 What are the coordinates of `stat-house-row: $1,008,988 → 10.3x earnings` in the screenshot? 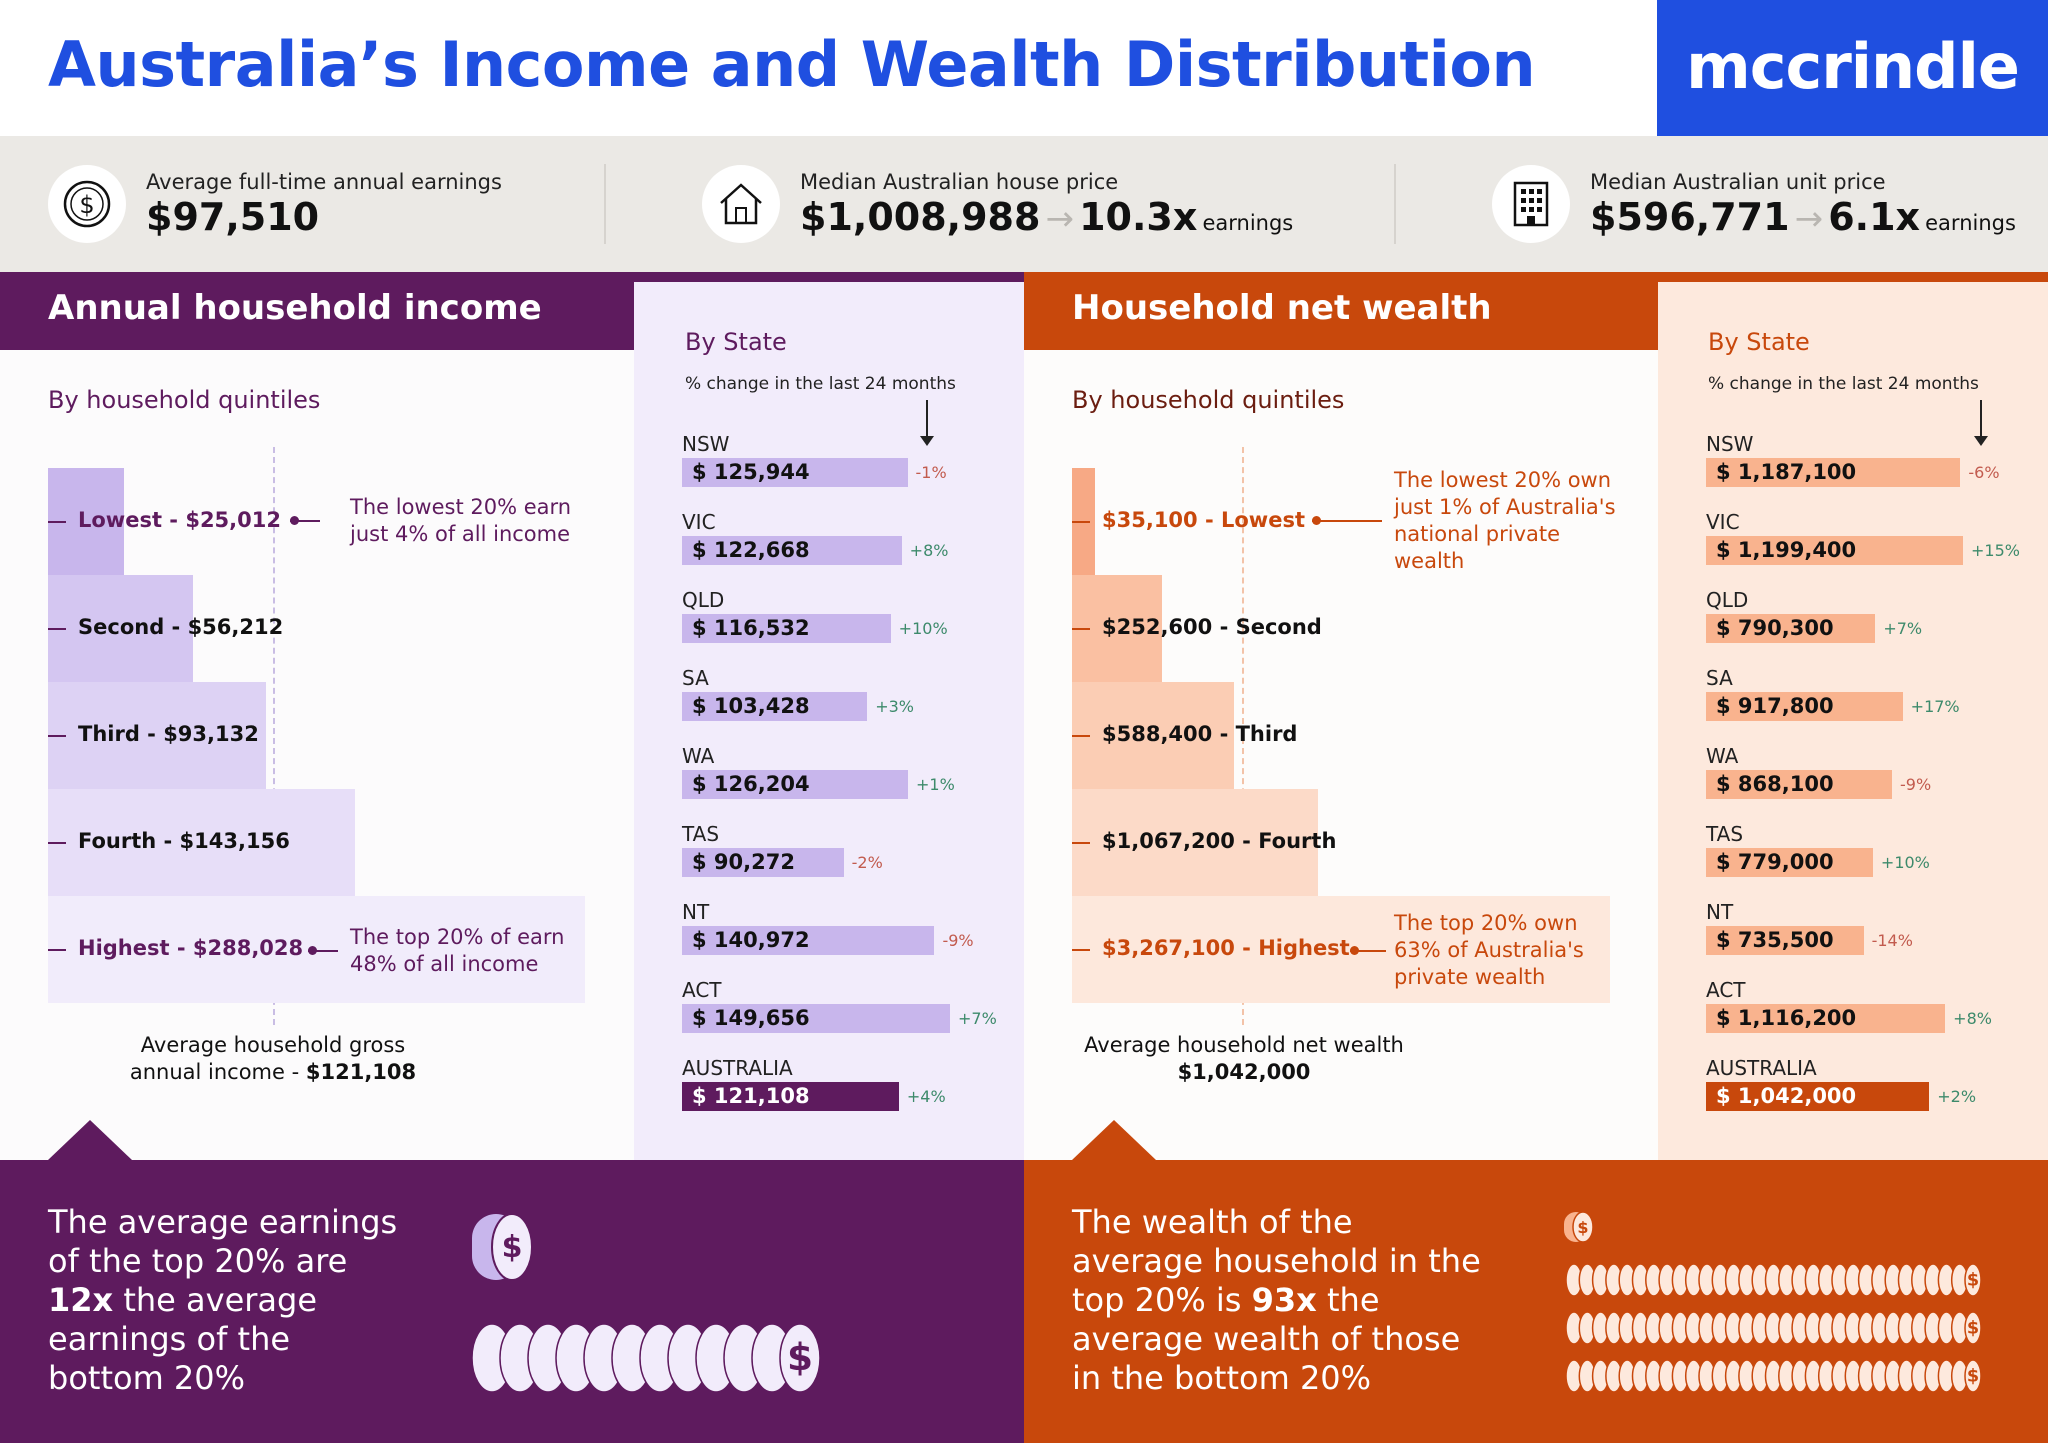 It's located at (1046, 217).